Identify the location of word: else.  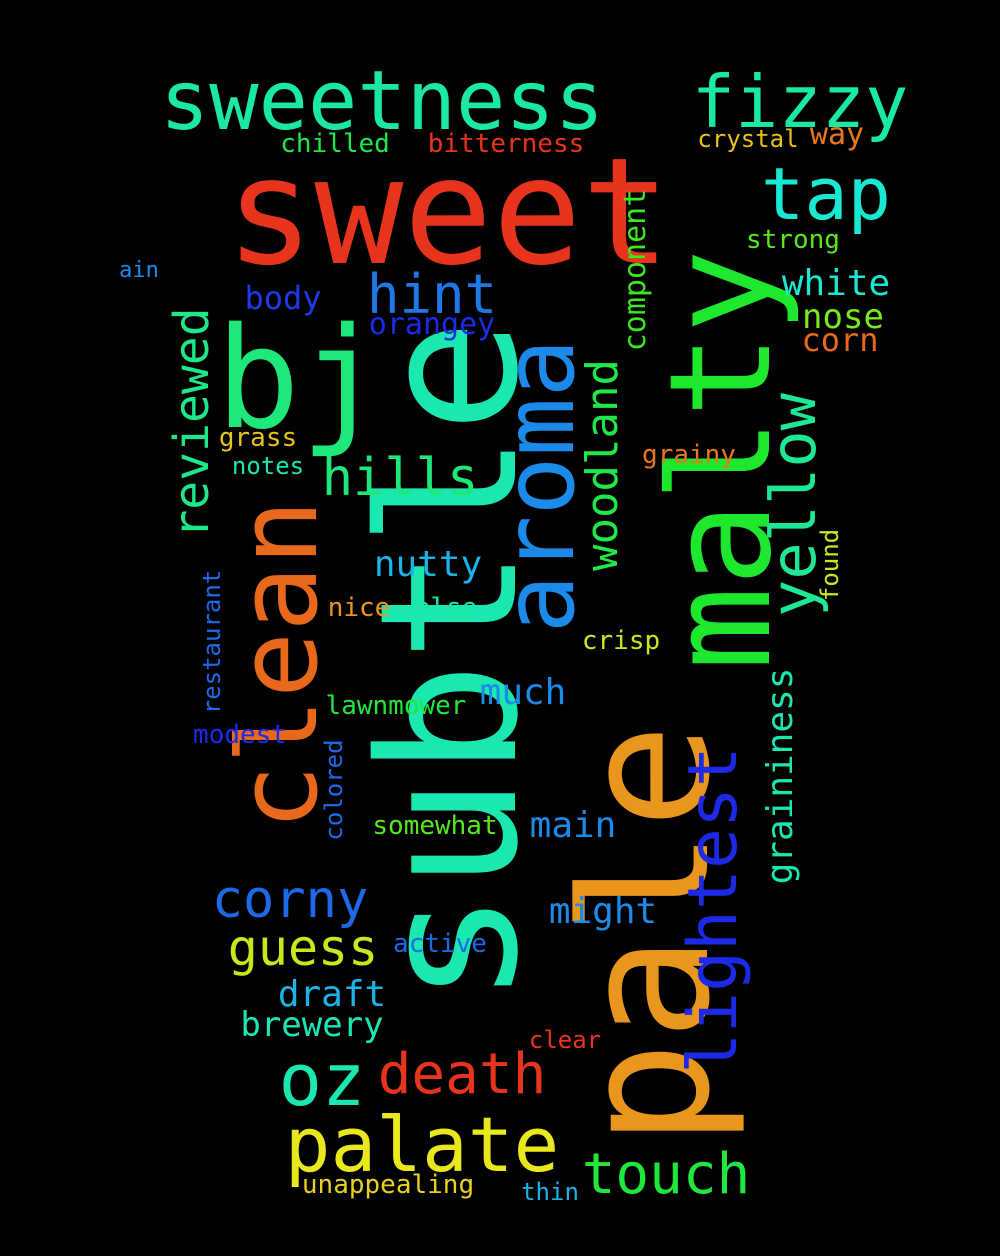
(446, 608).